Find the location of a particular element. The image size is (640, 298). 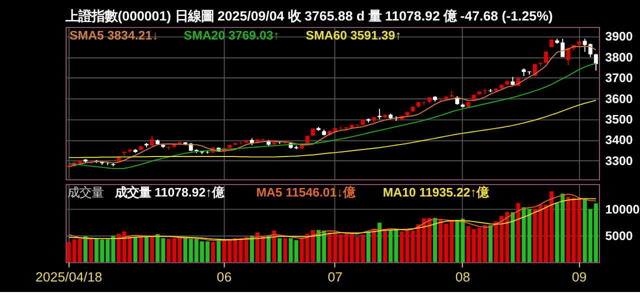

y-tick-label: 3900 is located at coordinates (619, 37).